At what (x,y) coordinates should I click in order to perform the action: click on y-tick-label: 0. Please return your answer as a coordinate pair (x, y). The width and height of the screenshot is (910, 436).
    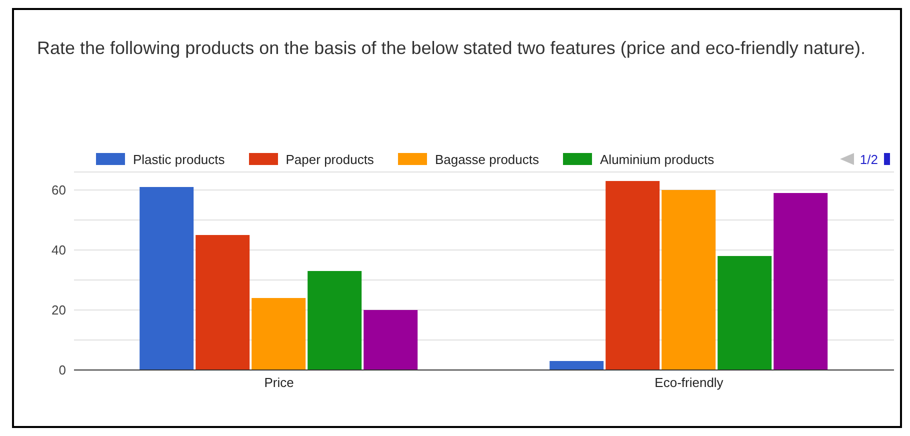
    Looking at the image, I should click on (62, 370).